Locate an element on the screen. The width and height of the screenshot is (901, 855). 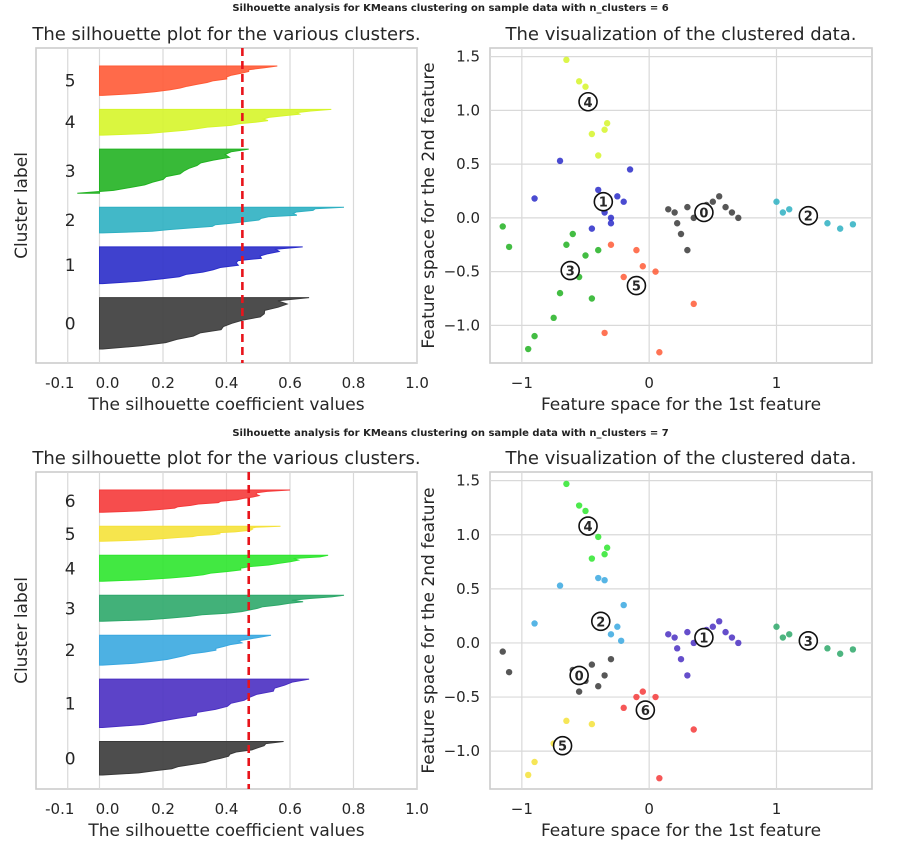
cluster-label-2: 2 is located at coordinates (70, 651).